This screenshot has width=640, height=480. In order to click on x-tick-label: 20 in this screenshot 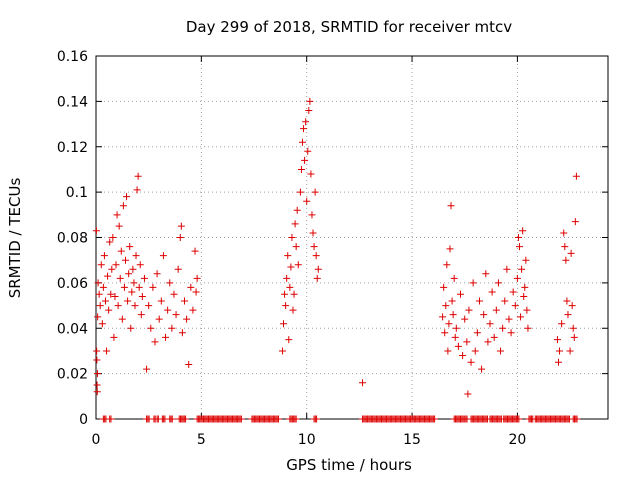, I will do `click(517, 440)`.